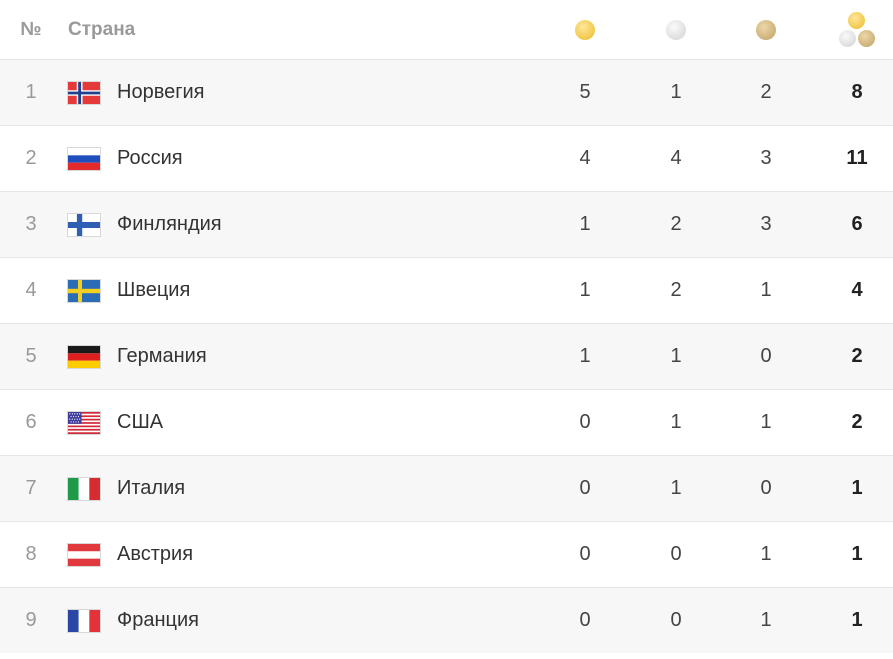 The width and height of the screenshot is (893, 659). I want to click on country-cell: Австрия, so click(268, 554).